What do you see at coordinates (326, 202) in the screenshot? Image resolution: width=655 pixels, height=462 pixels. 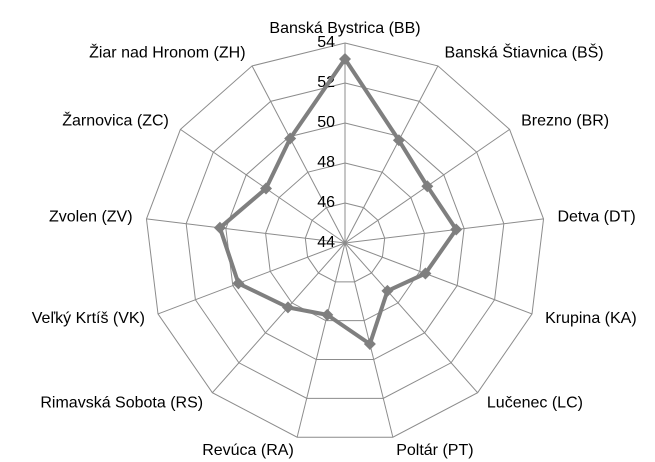 I see `tick-label: 46` at bounding box center [326, 202].